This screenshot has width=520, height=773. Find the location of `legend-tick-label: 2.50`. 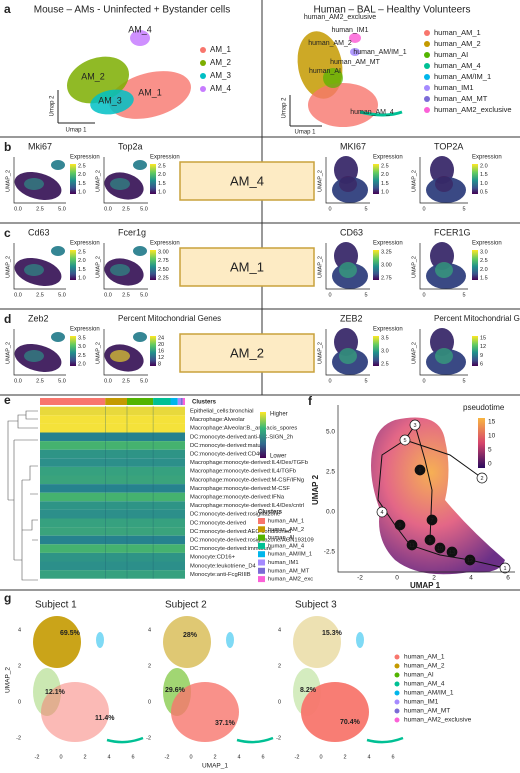

legend-tick-label: 2.50 is located at coordinates (163, 270).